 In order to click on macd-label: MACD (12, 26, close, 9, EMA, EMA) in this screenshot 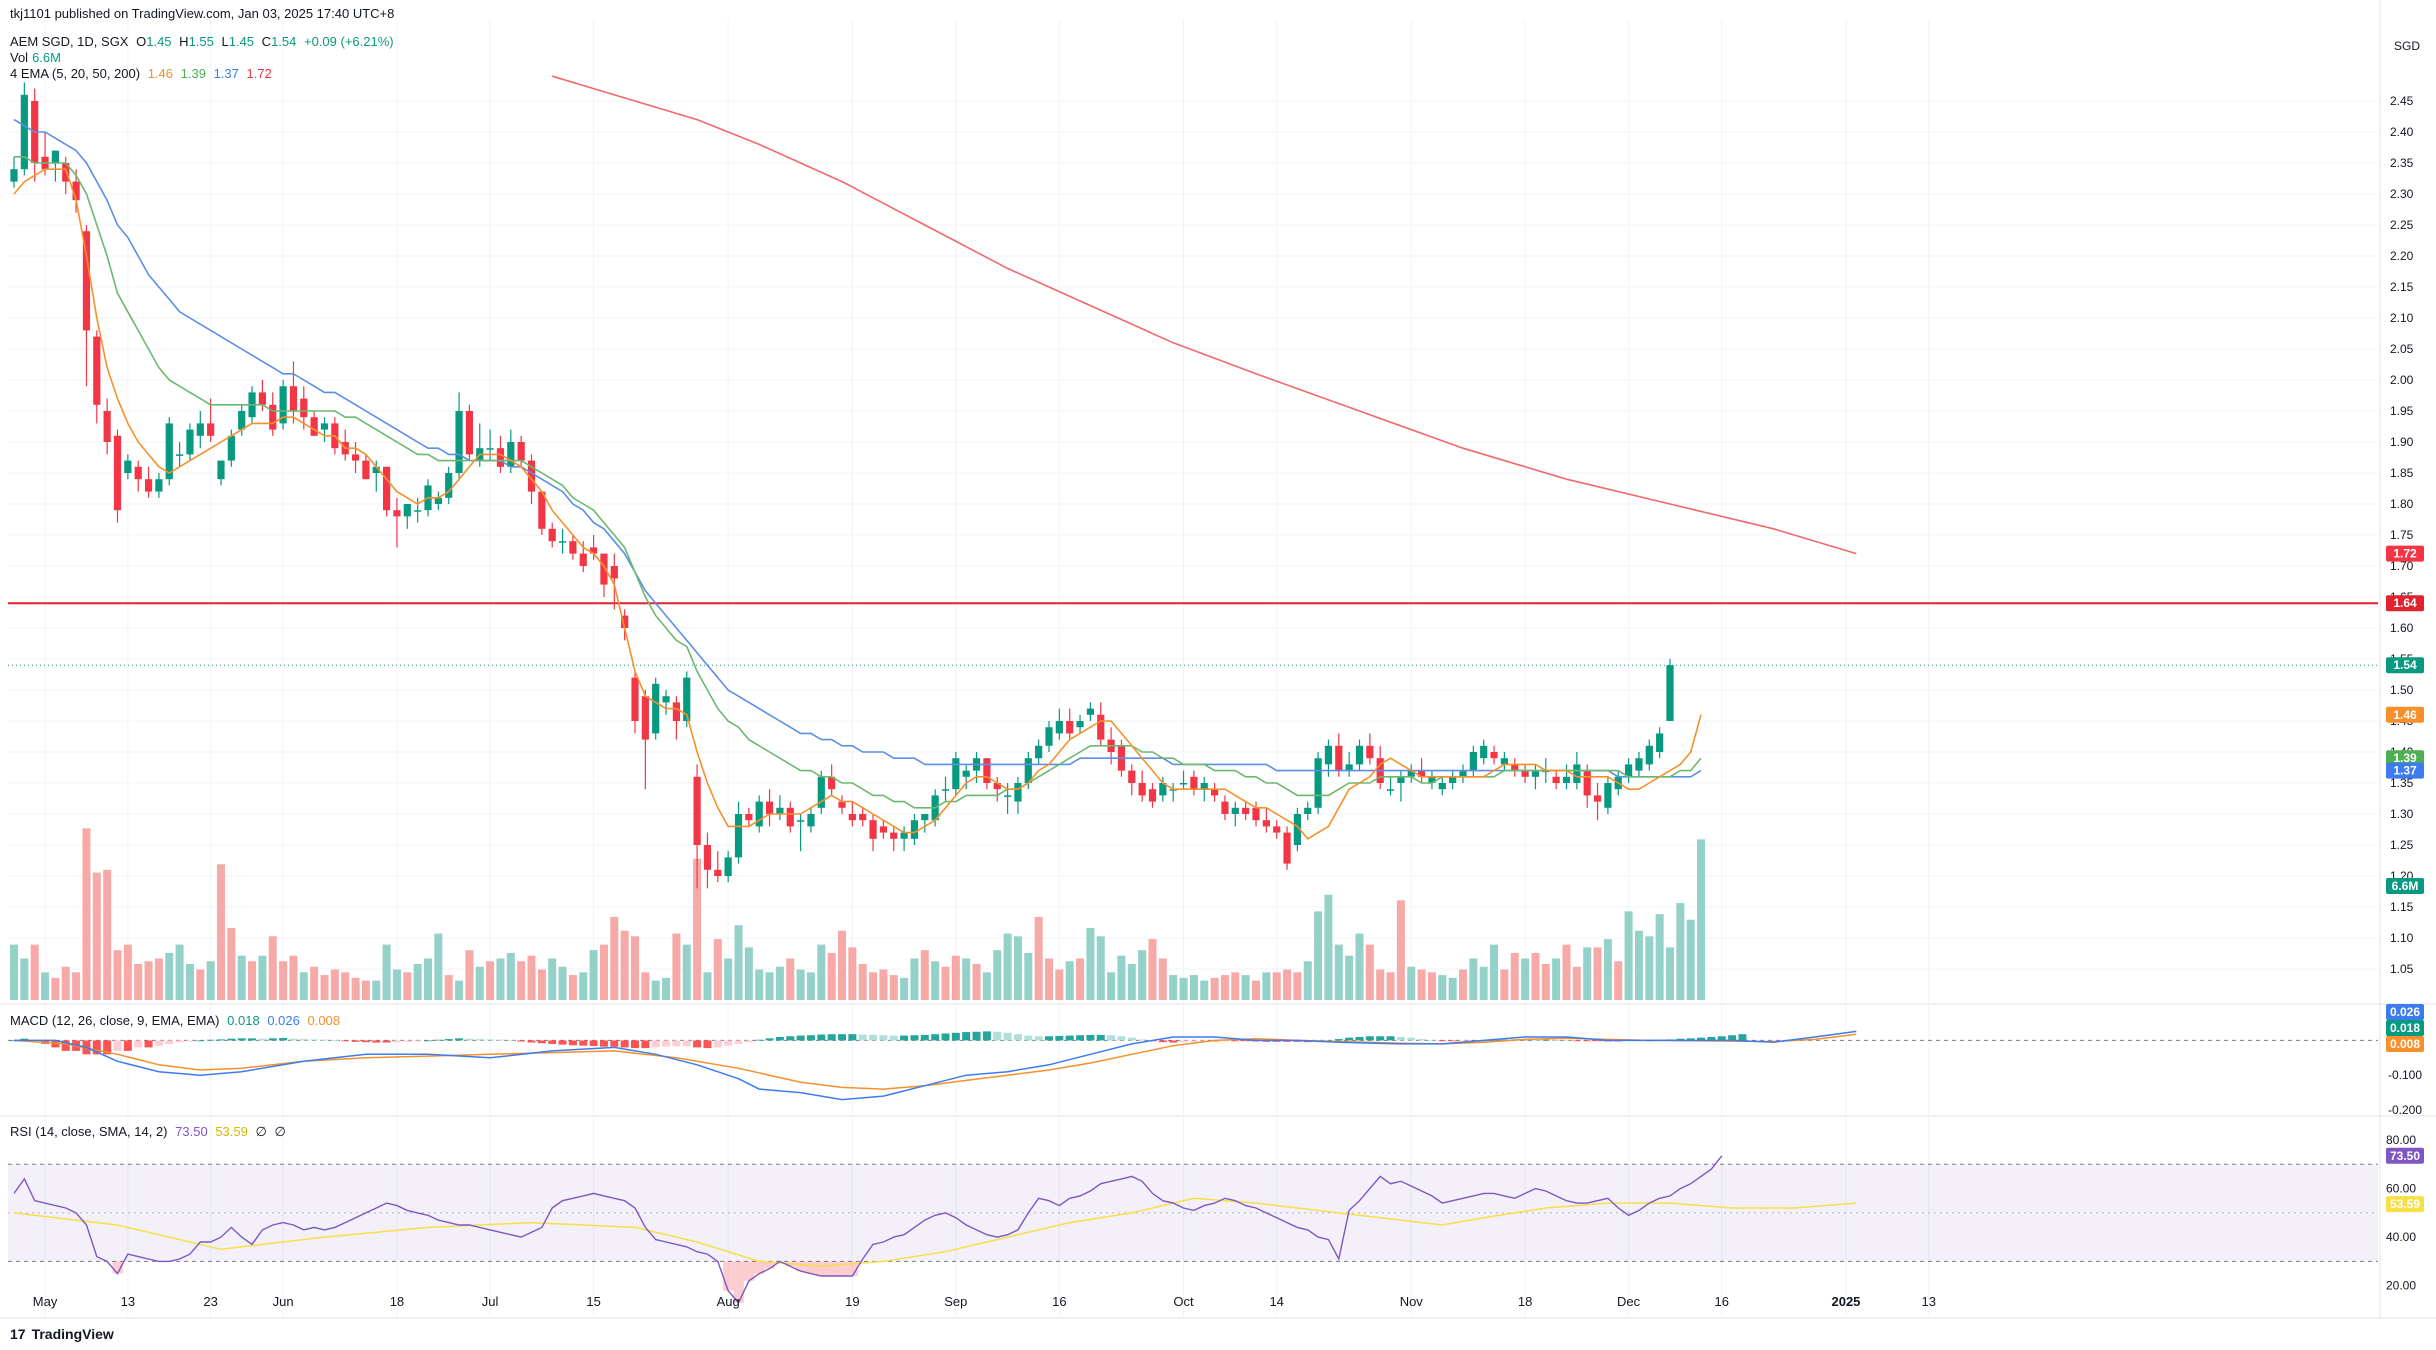, I will do `click(115, 1020)`.